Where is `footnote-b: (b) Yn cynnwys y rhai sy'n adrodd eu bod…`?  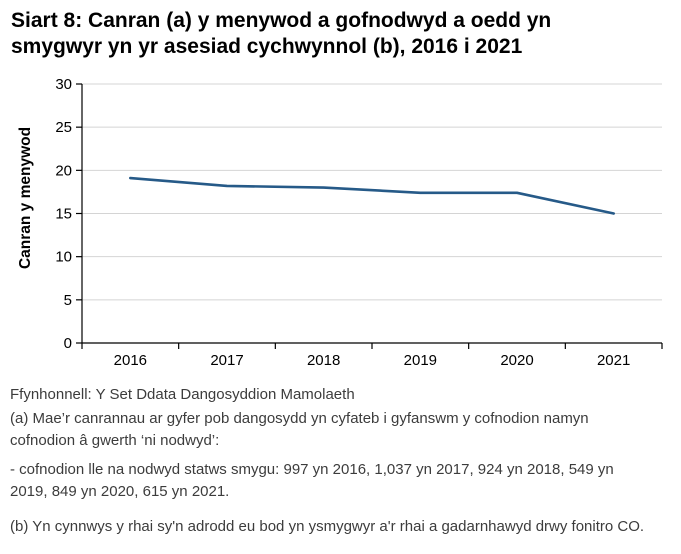 footnote-b: (b) Yn cynnwys y rhai sy'n adrodd eu bod… is located at coordinates (327, 526).